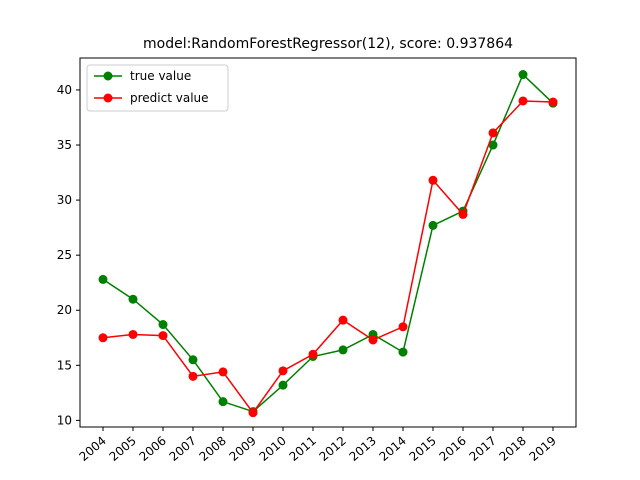 The height and width of the screenshot is (480, 640). I want to click on legend-label: predict value, so click(169, 98).